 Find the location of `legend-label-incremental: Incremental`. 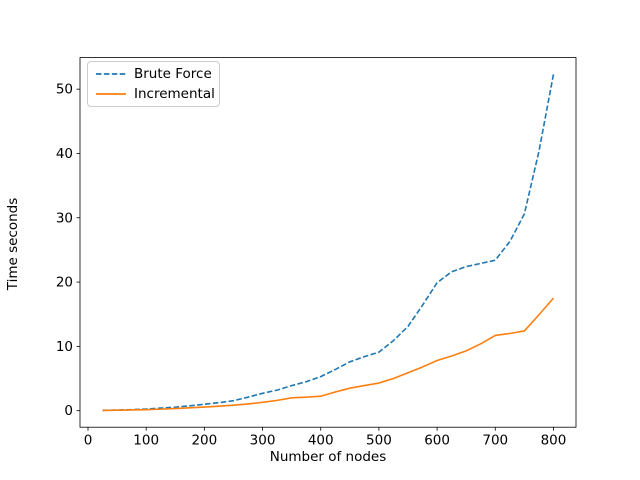

legend-label-incremental: Incremental is located at coordinates (174, 93).